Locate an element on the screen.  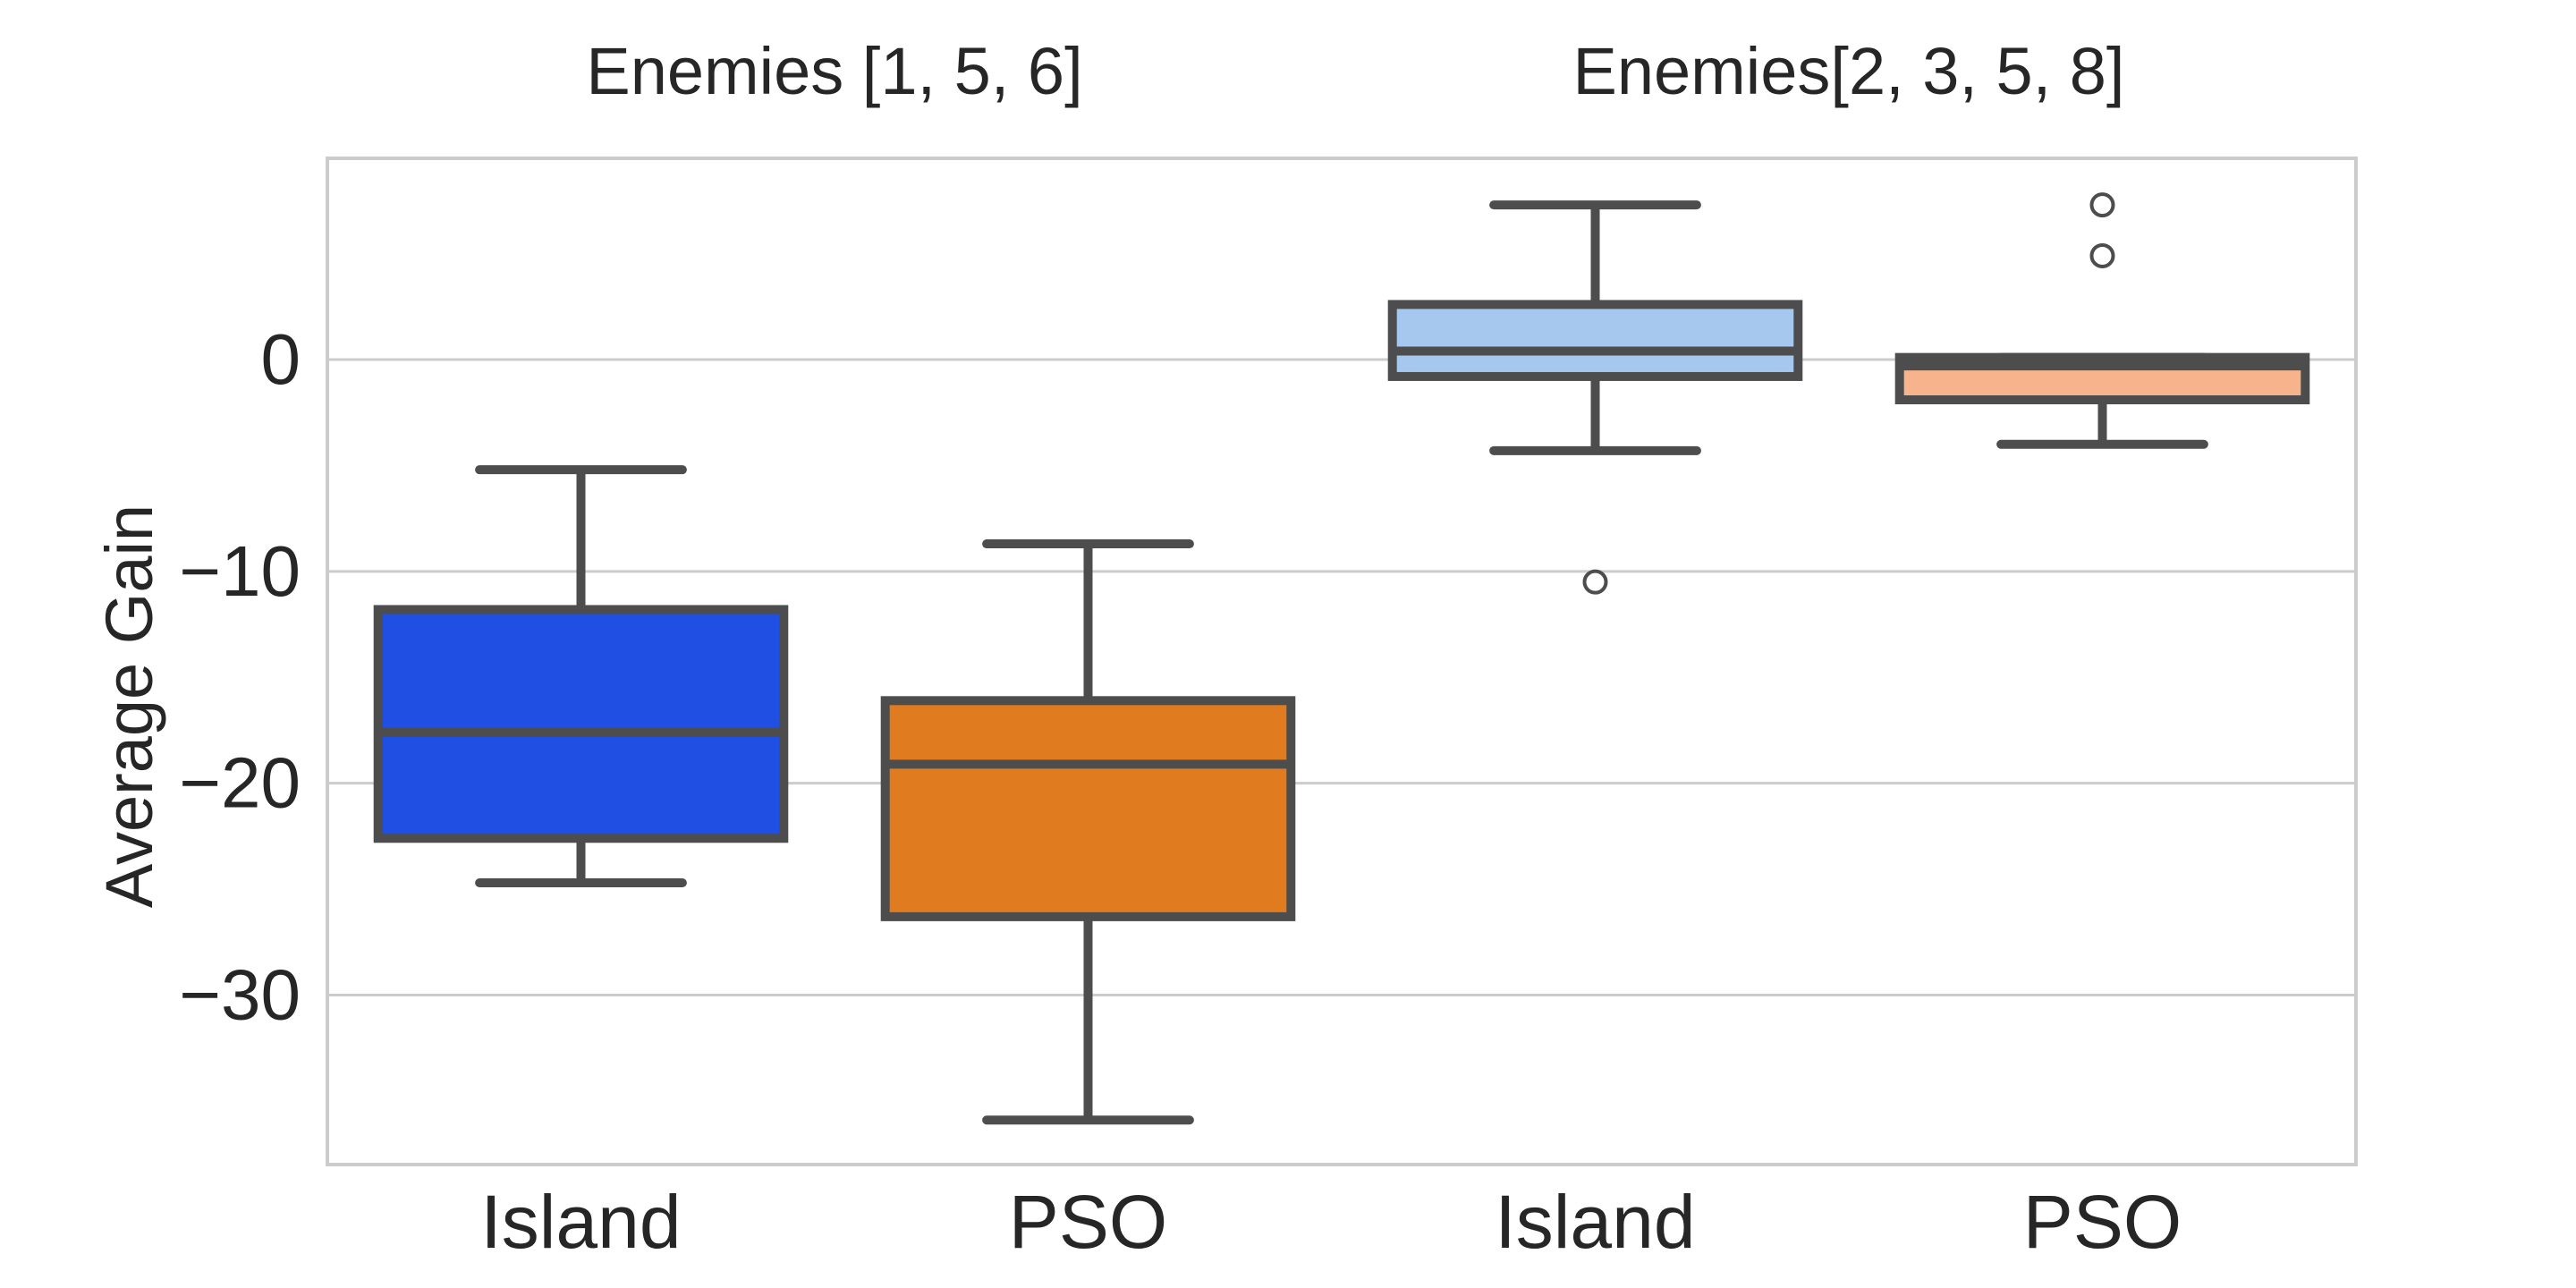
y-tick-label: −30 is located at coordinates (240, 995).